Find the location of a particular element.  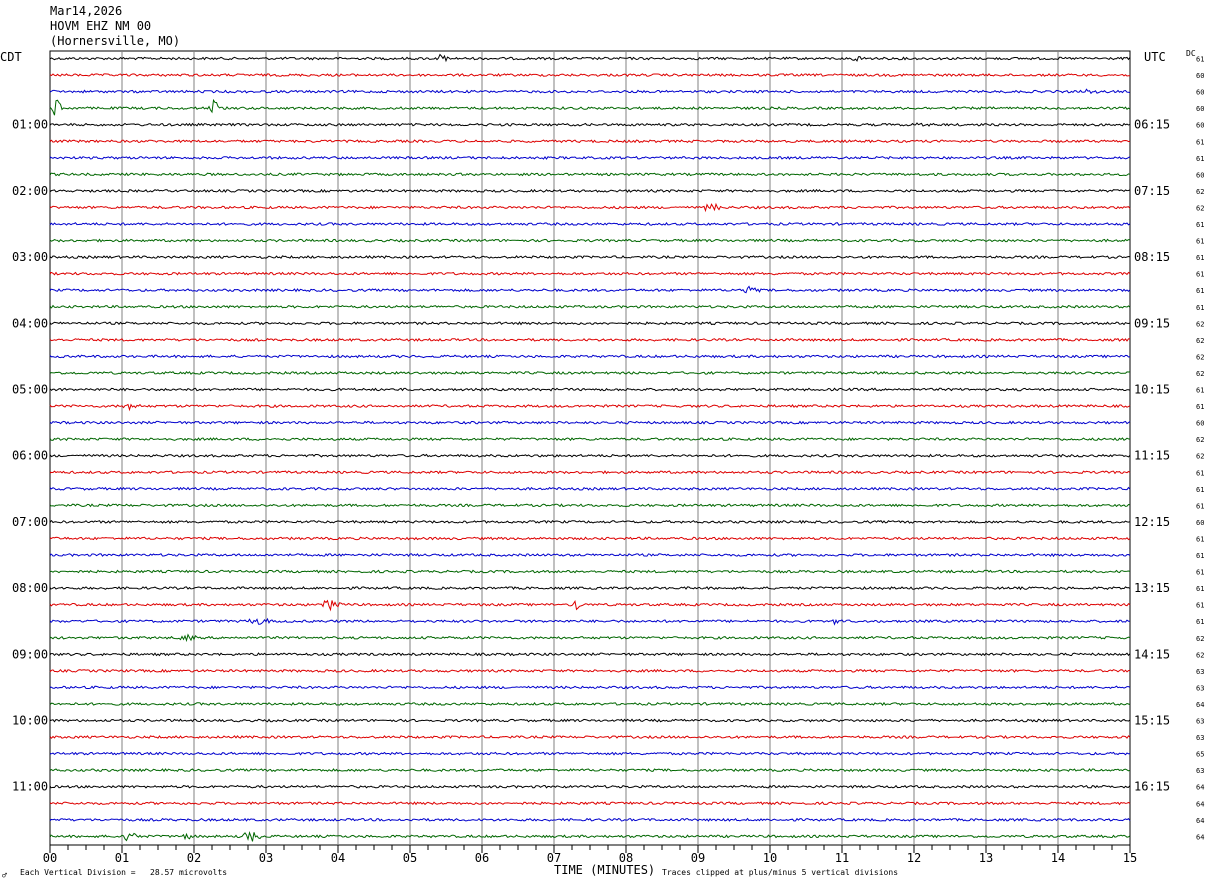

right-hour-label: 15:15 is located at coordinates (1152, 721).